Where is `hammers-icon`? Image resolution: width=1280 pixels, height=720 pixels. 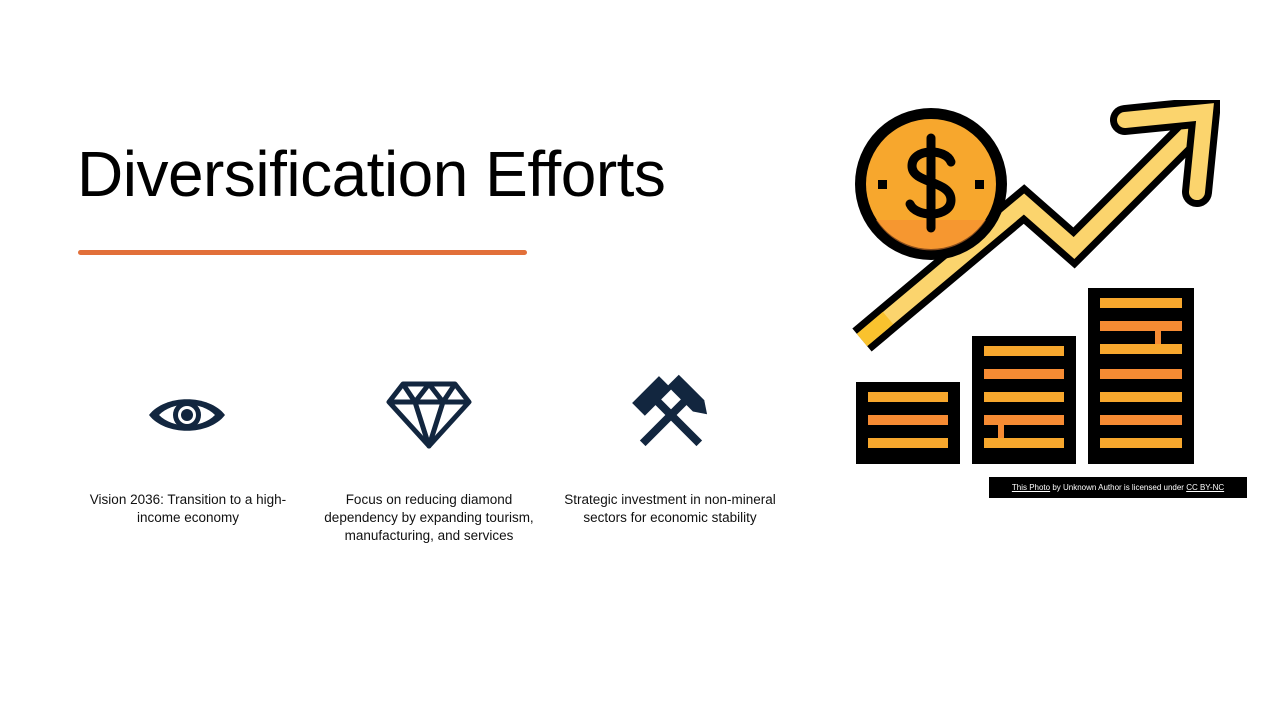
hammers-icon is located at coordinates (671, 415).